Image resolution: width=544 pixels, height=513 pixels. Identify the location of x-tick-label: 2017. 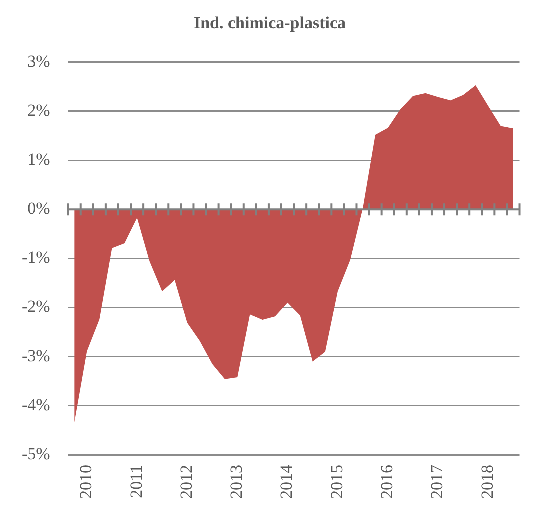
(437, 481).